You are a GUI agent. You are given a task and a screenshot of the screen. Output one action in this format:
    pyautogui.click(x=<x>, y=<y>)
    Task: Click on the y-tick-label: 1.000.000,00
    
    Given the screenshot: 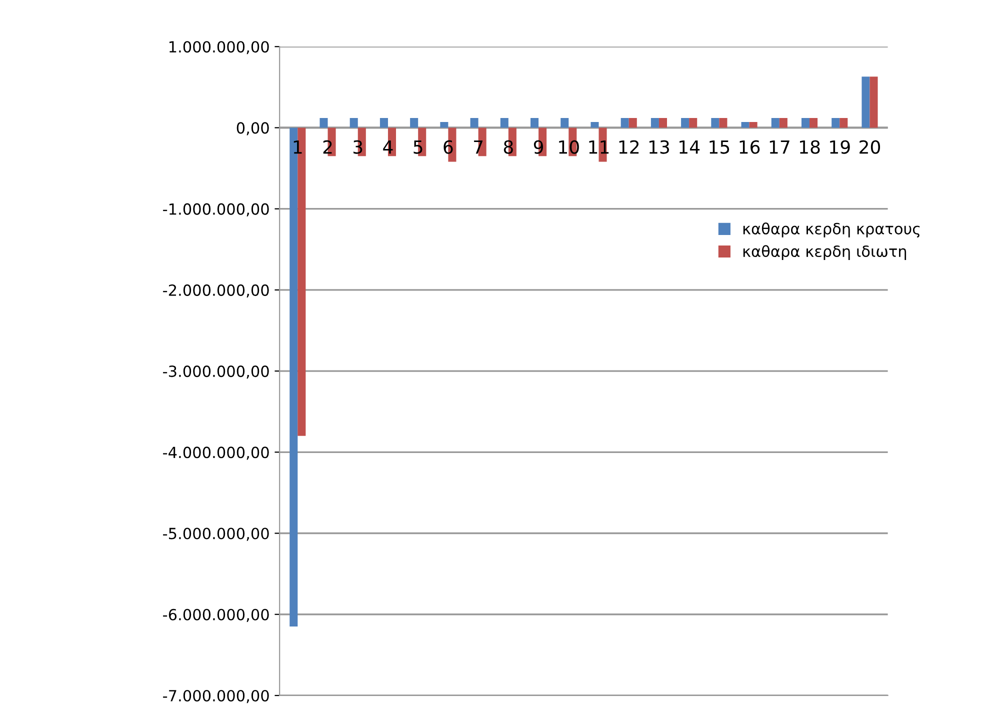 What is the action you would take?
    pyautogui.click(x=219, y=47)
    